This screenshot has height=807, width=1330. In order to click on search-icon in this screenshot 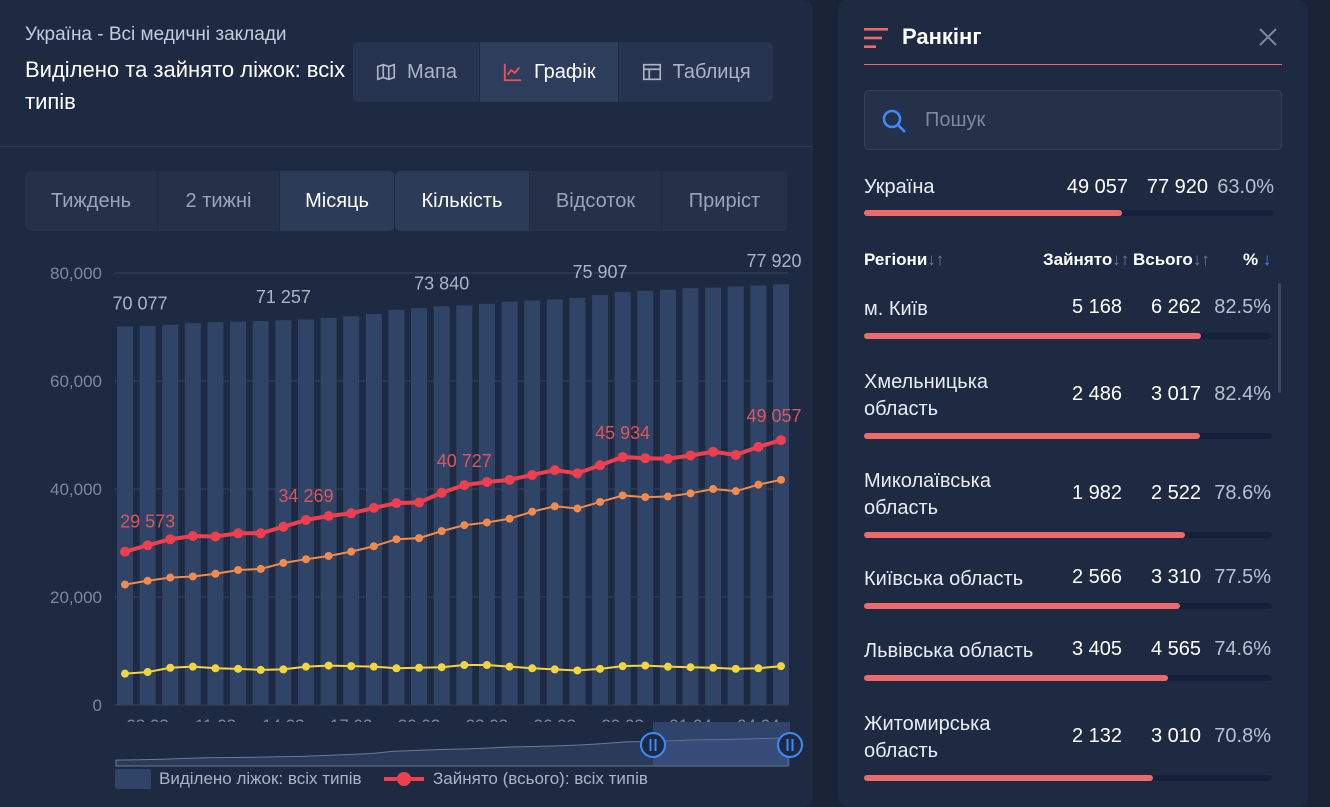, I will do `click(894, 121)`.